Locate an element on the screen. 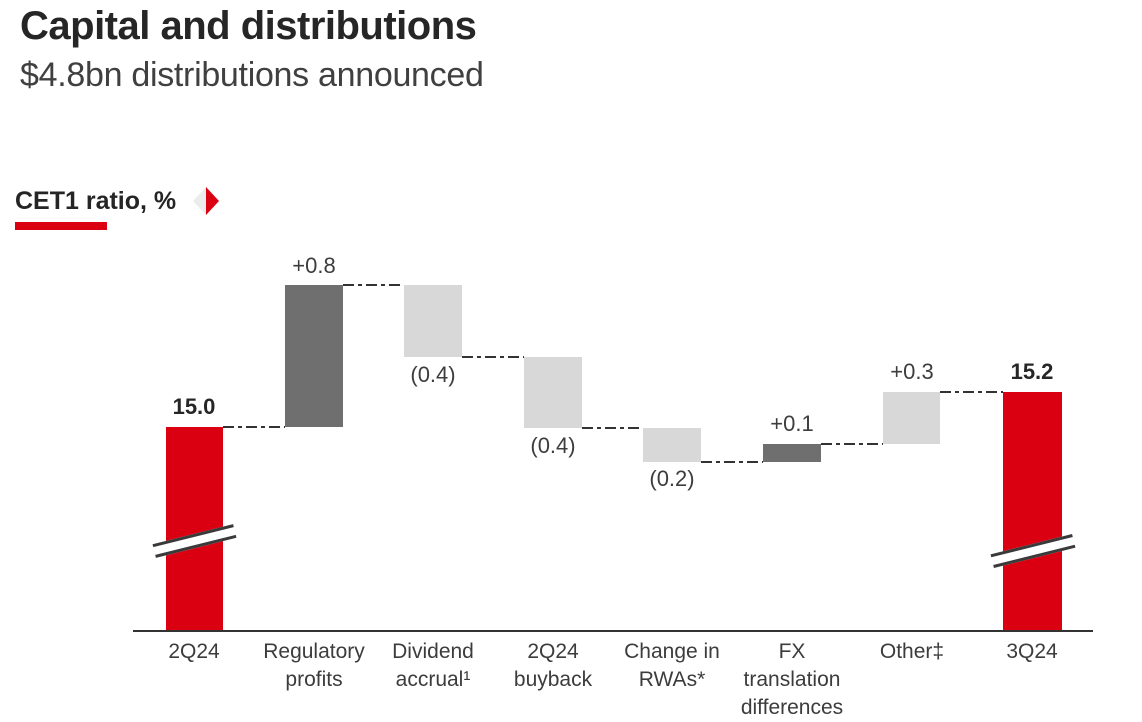 The height and width of the screenshot is (722, 1142). category-label-change-in-rwas: Change in RWAs* is located at coordinates (672, 665).